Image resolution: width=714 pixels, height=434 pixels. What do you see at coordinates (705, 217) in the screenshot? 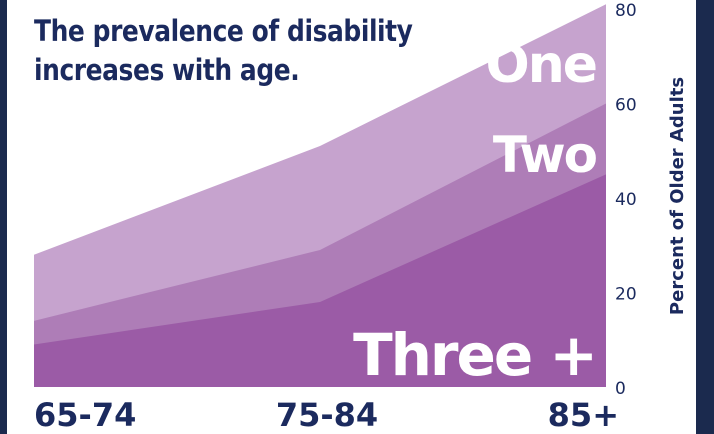
I see `right-border` at bounding box center [705, 217].